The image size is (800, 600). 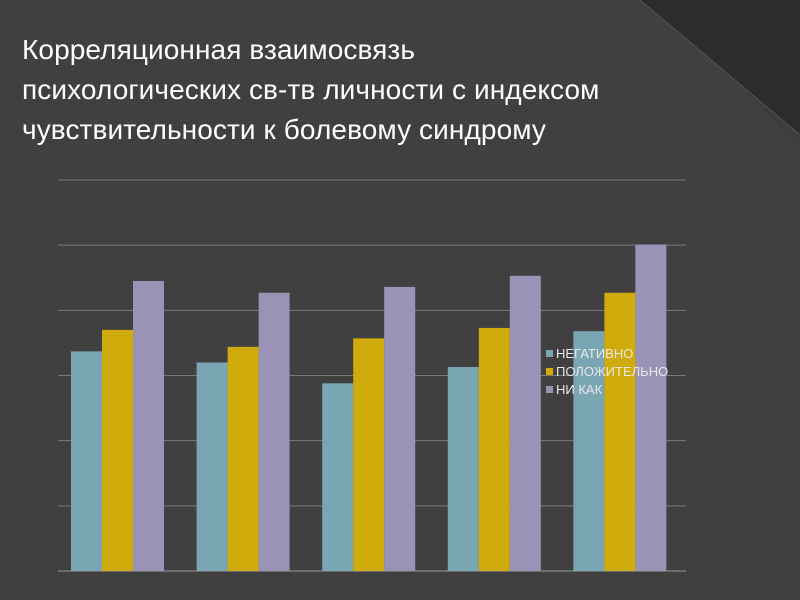 I want to click on title-line-1: Корреляционная взаимосвязь, so click(x=219, y=49).